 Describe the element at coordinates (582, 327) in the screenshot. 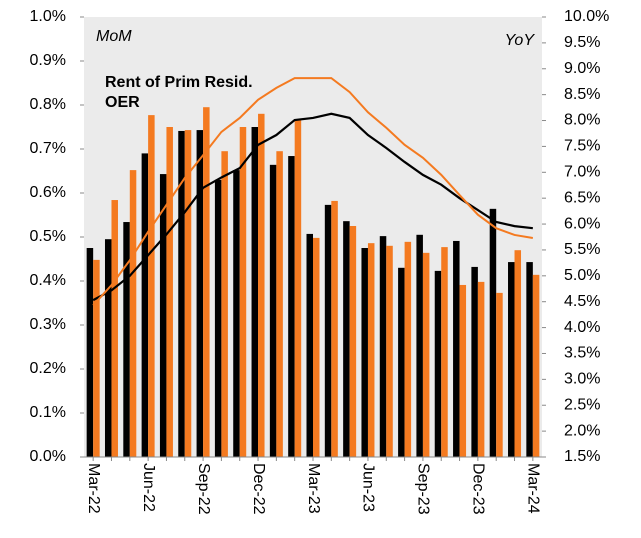

I see `y2-tick-label: 4.0%` at that location.